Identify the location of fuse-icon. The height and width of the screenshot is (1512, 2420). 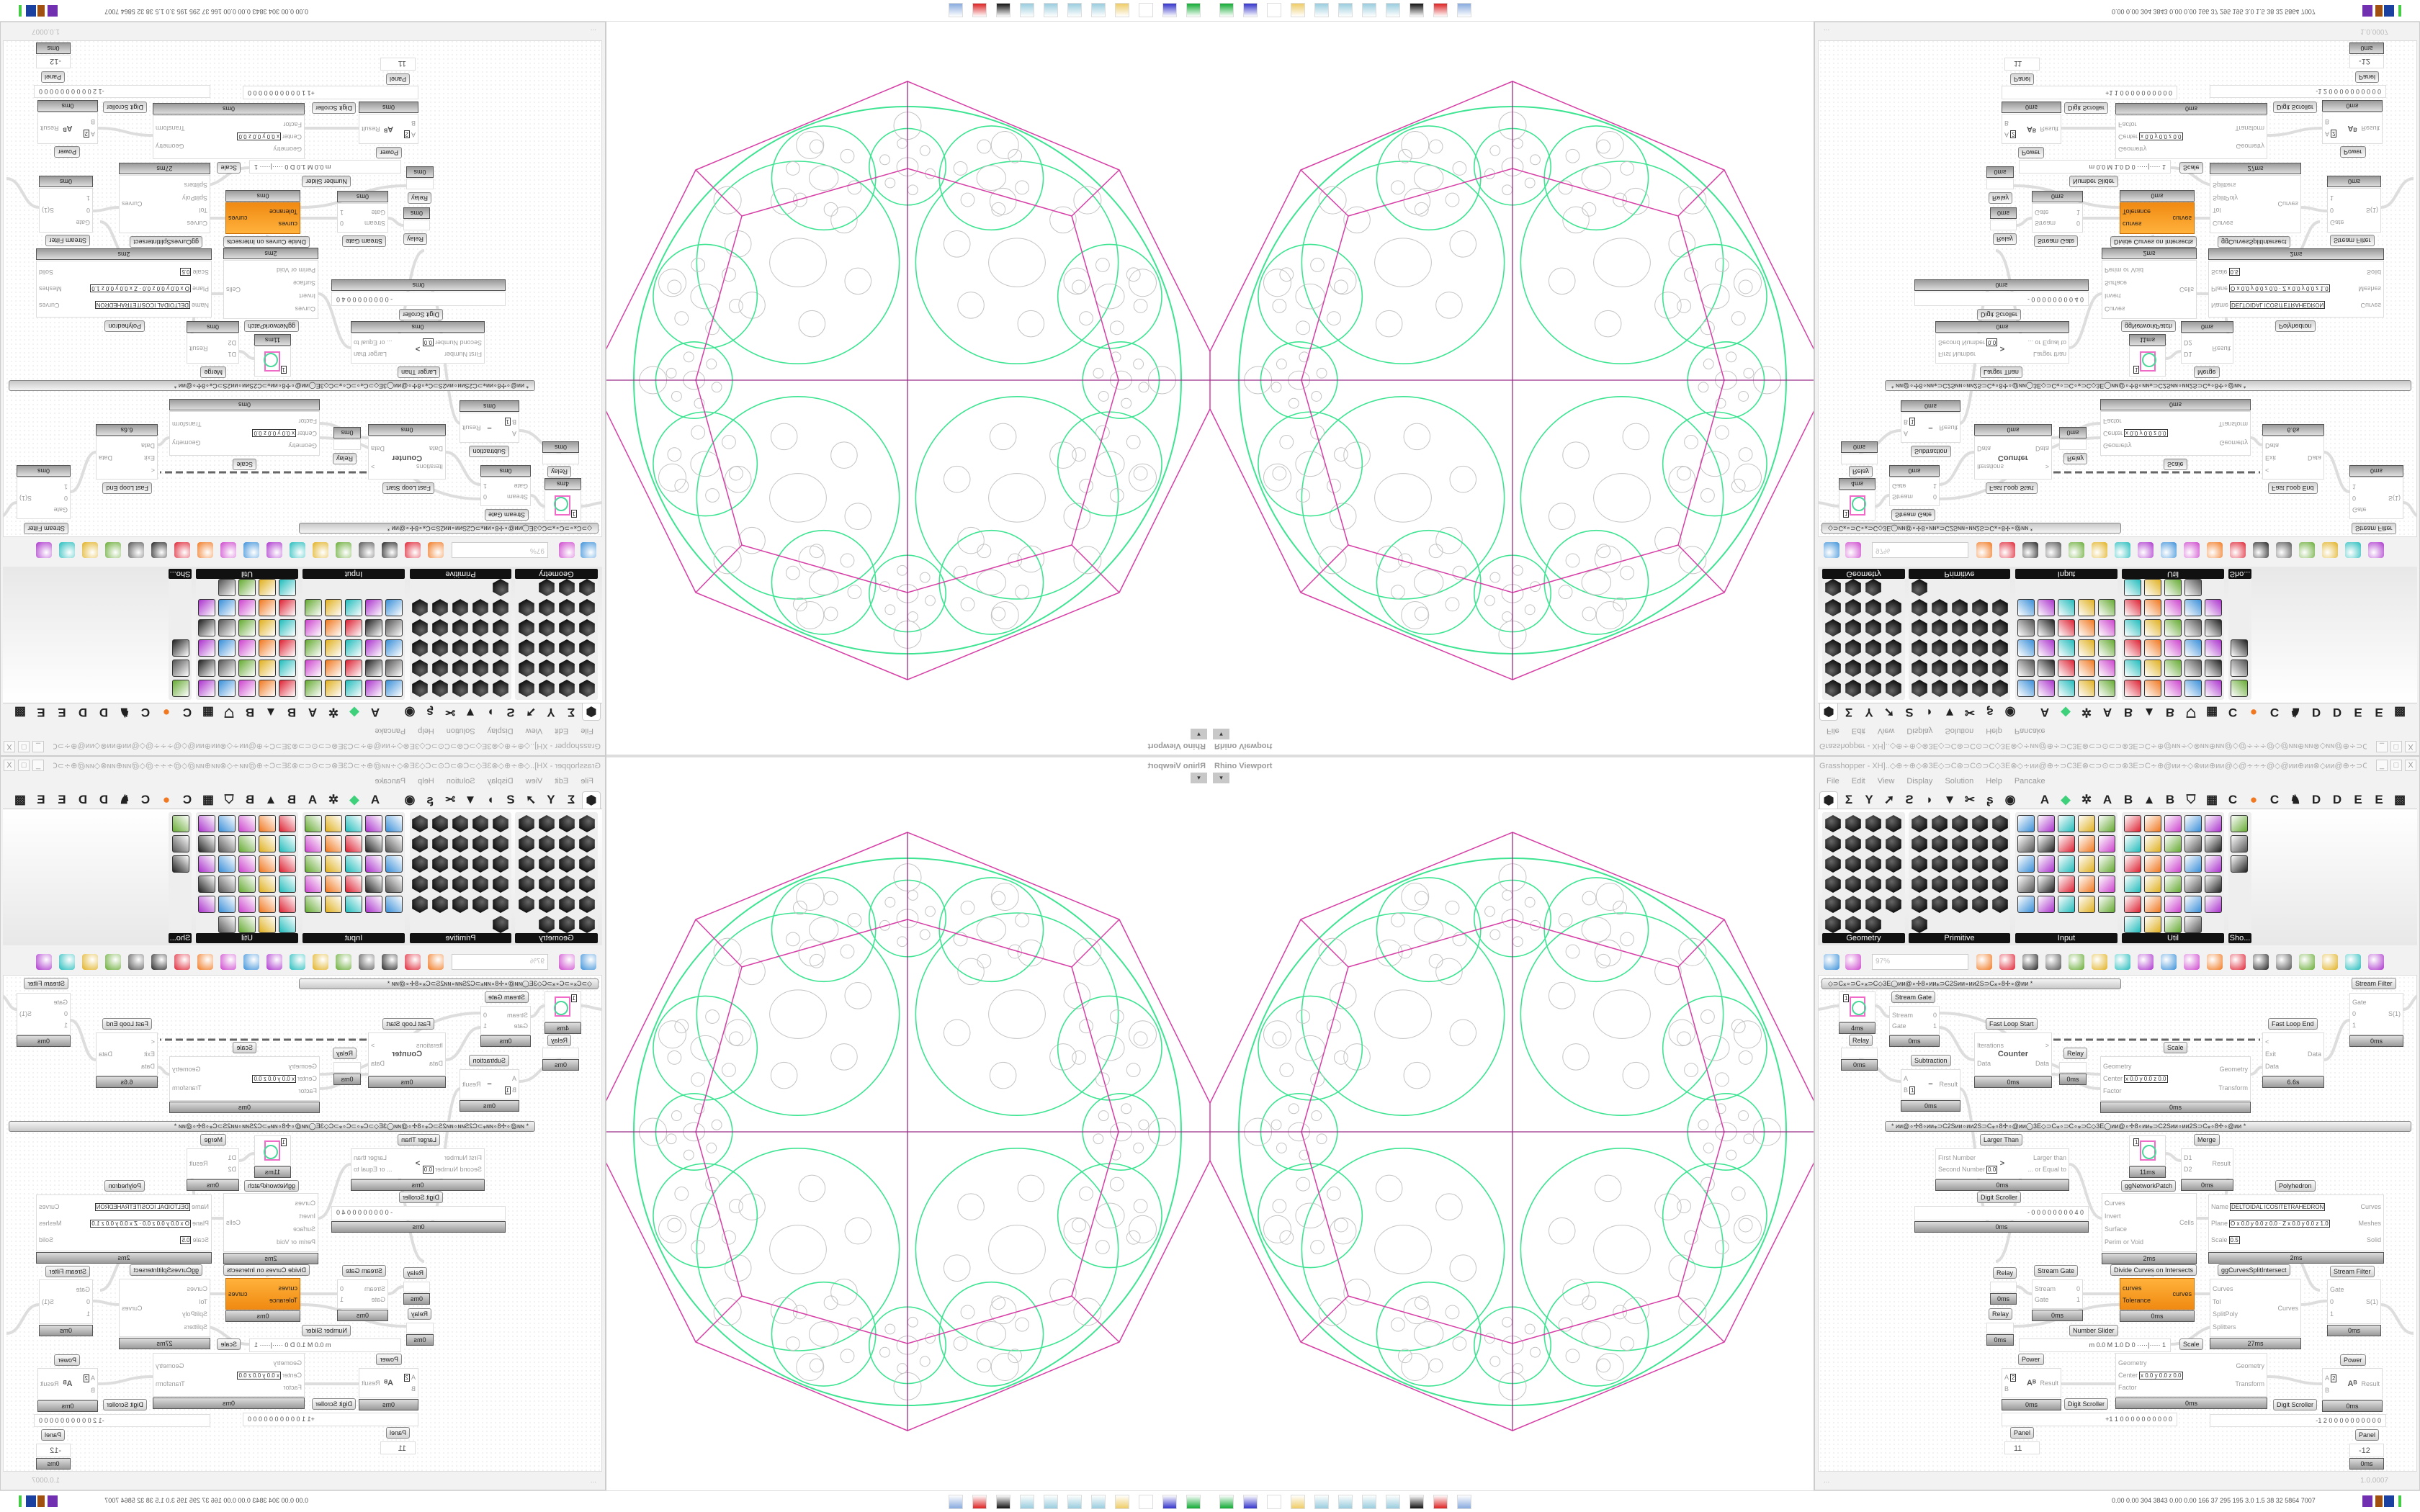
(267, 884).